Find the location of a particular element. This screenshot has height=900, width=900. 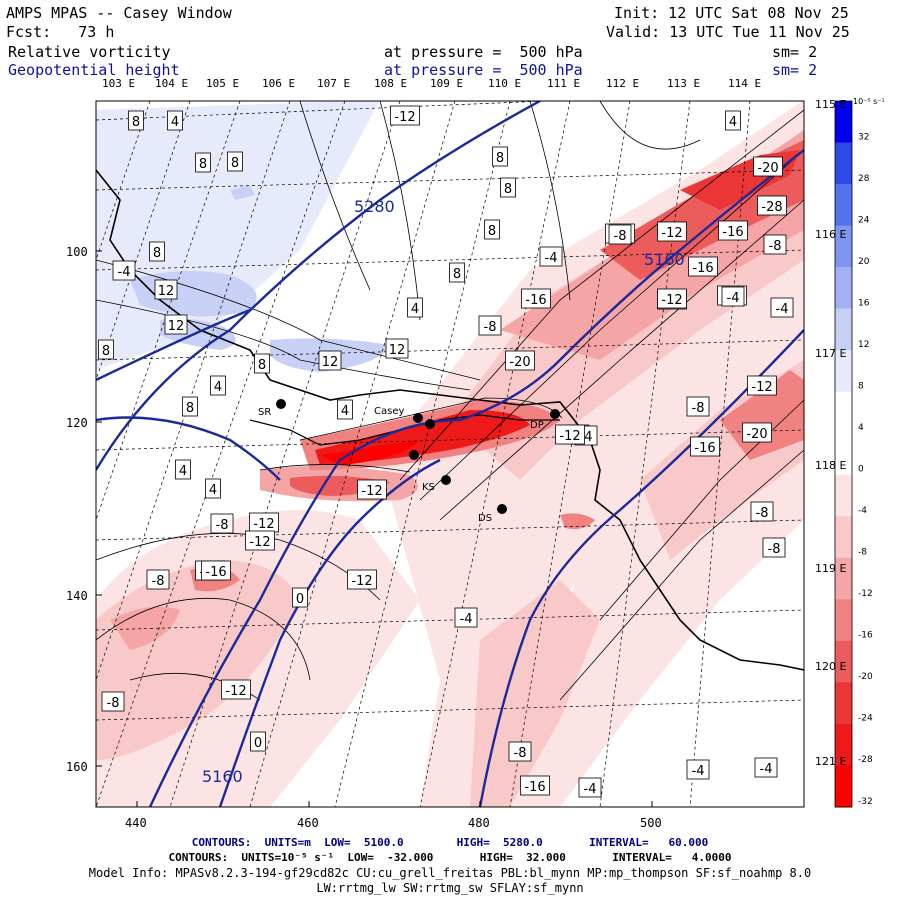

lon-label: 111 E is located at coordinates (564, 83).